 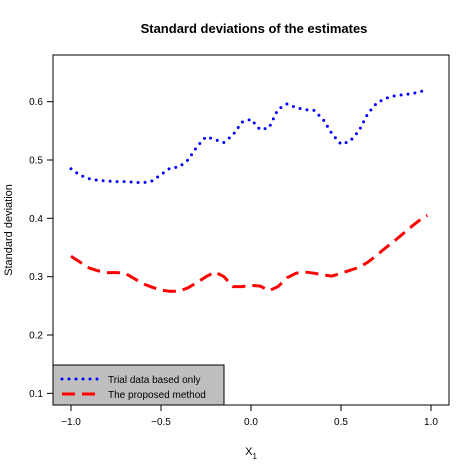 What do you see at coordinates (36, 102) in the screenshot?
I see `y-tick-label: 0.6` at bounding box center [36, 102].